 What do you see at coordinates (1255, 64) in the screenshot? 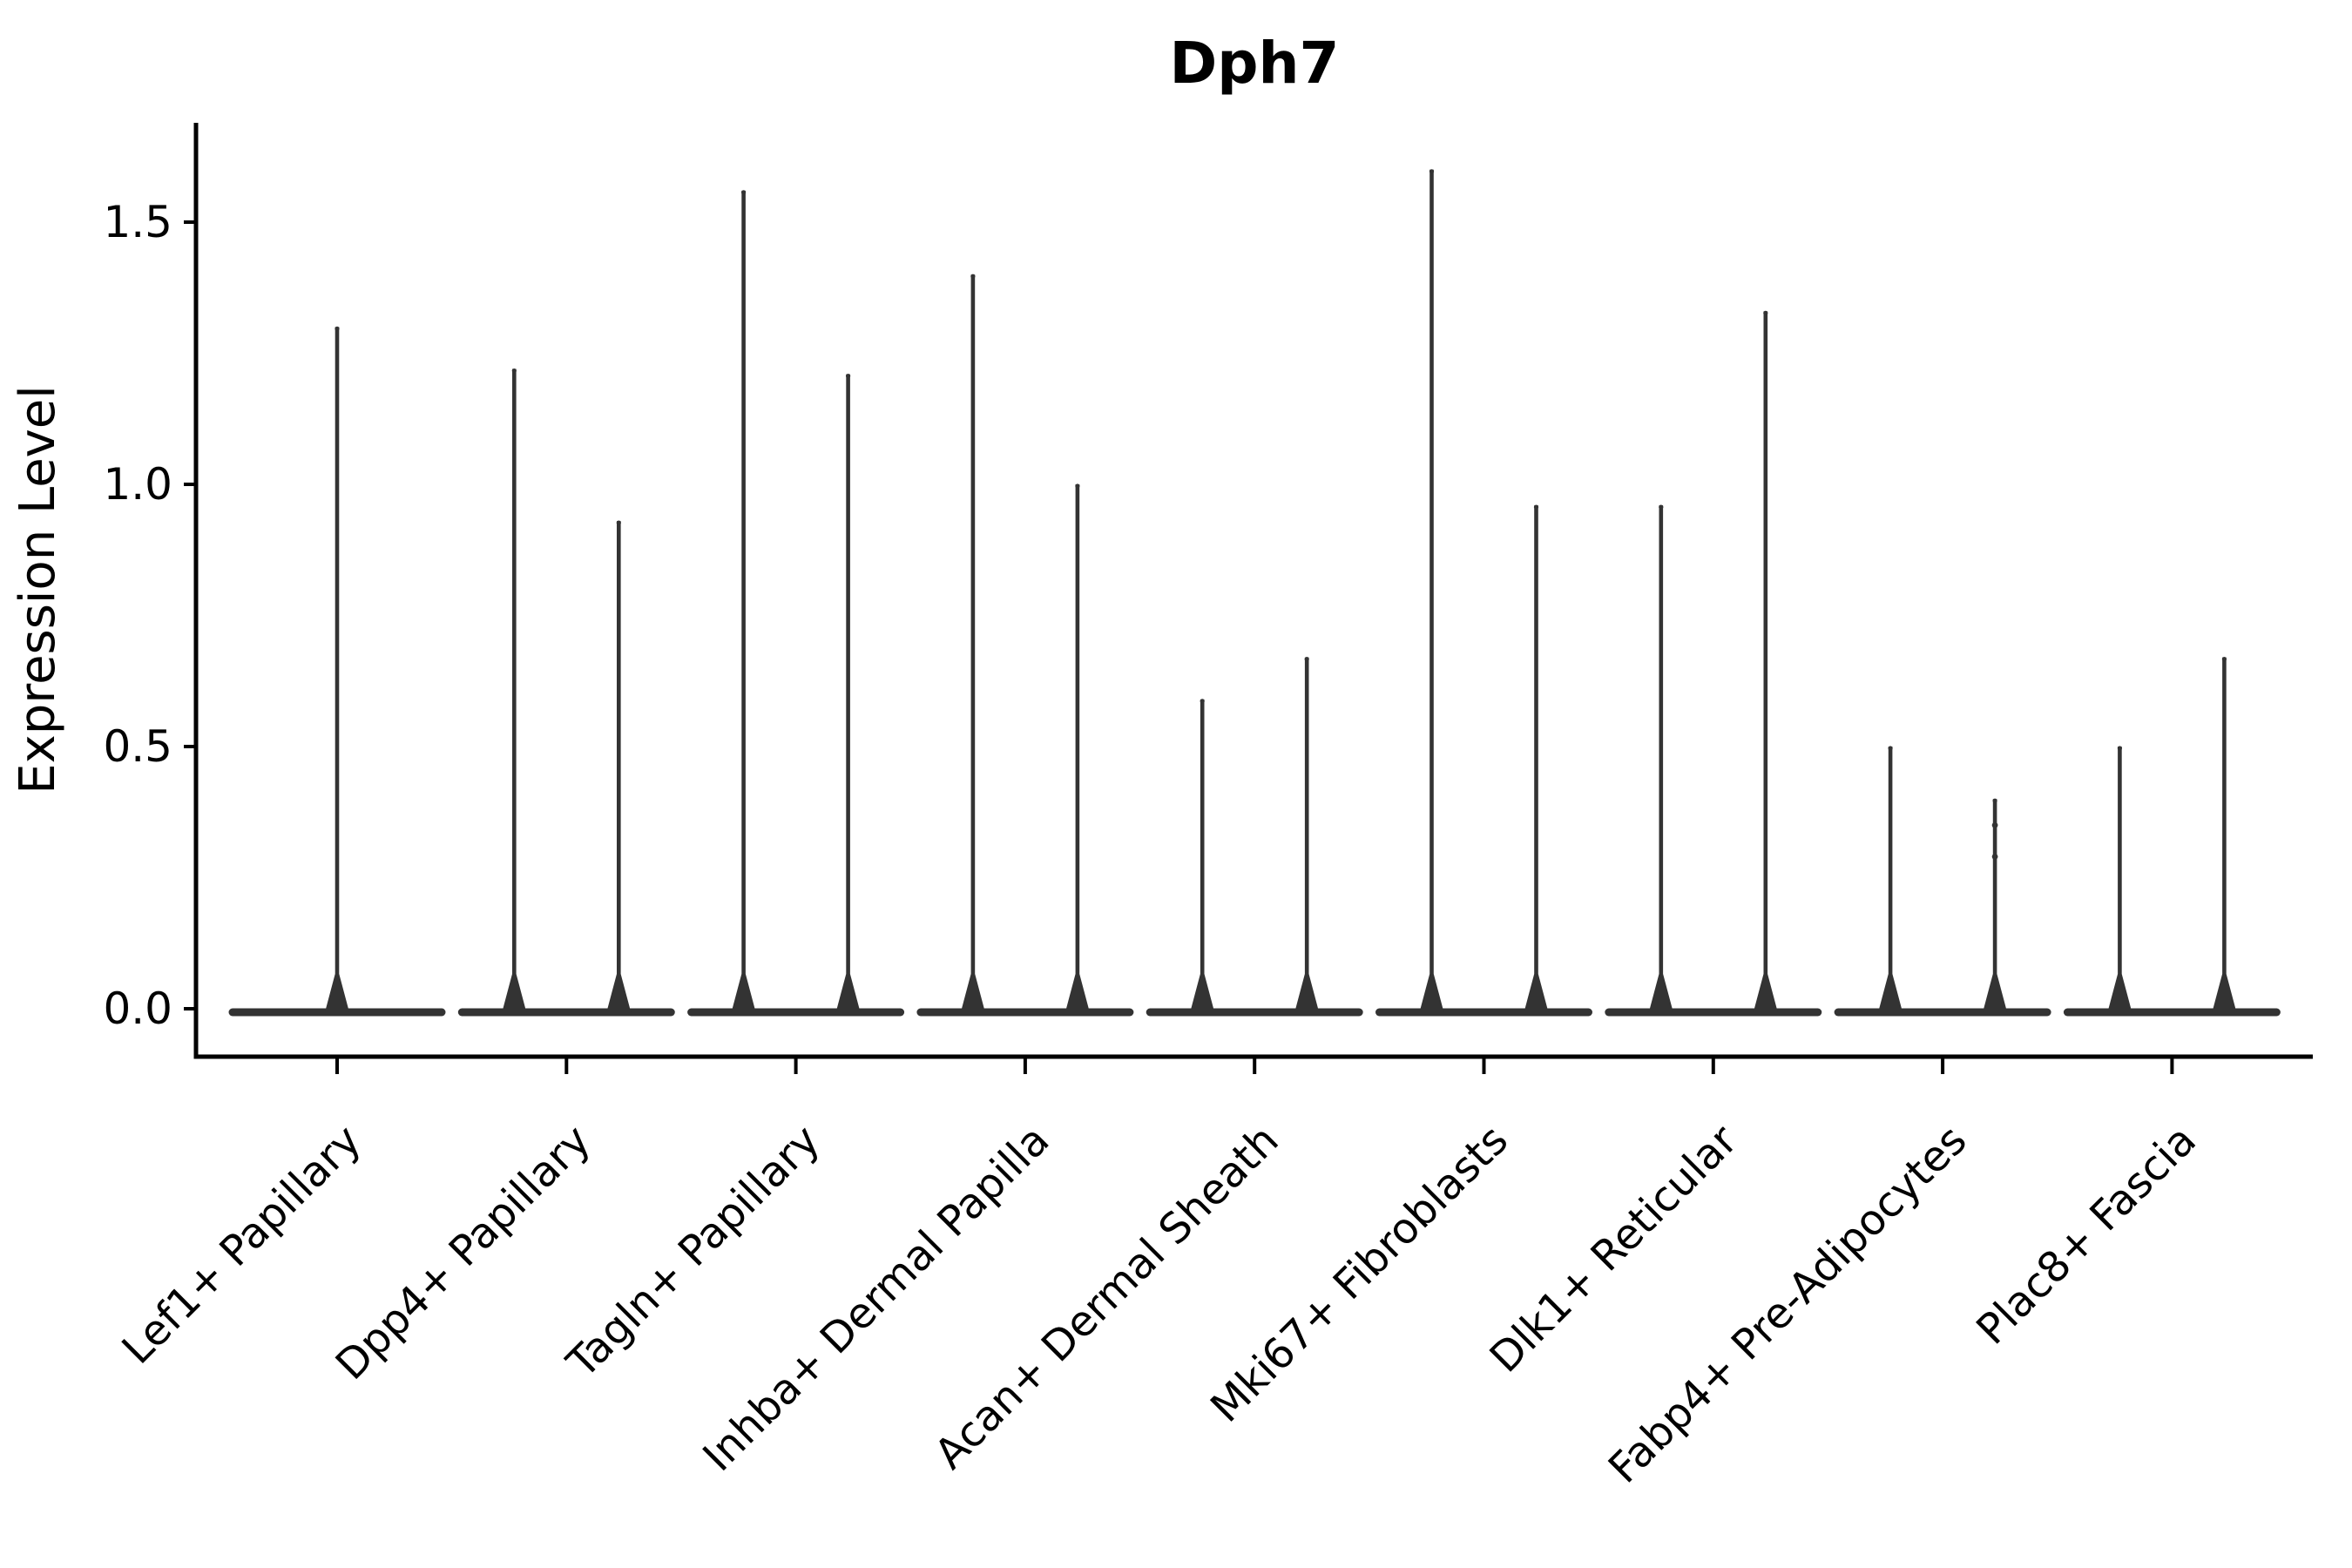
I see `chart-title: Dph7` at bounding box center [1255, 64].